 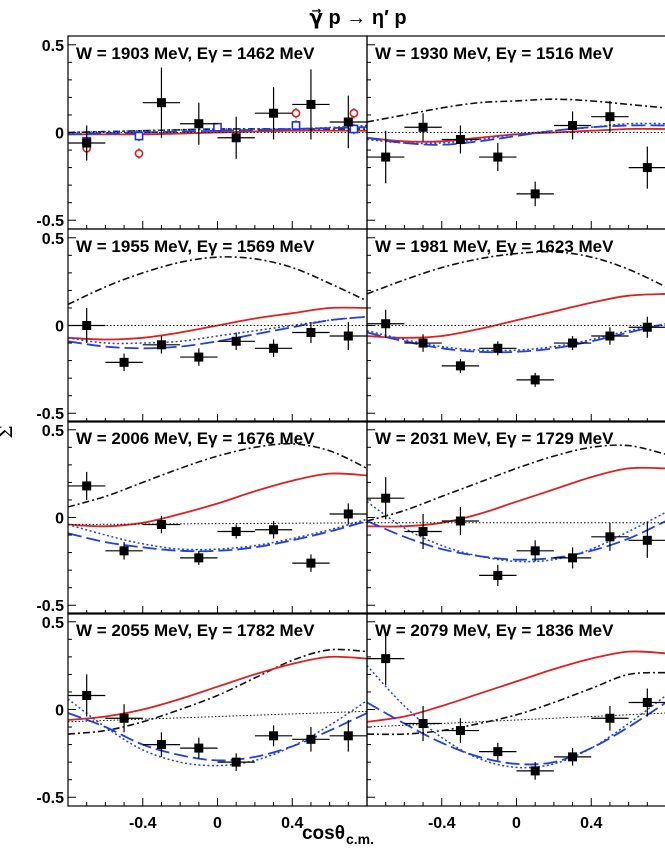 What do you see at coordinates (195, 246) in the screenshot?
I see `panel-title: W = 1955 MeV, Eγ = 1569 MeV` at bounding box center [195, 246].